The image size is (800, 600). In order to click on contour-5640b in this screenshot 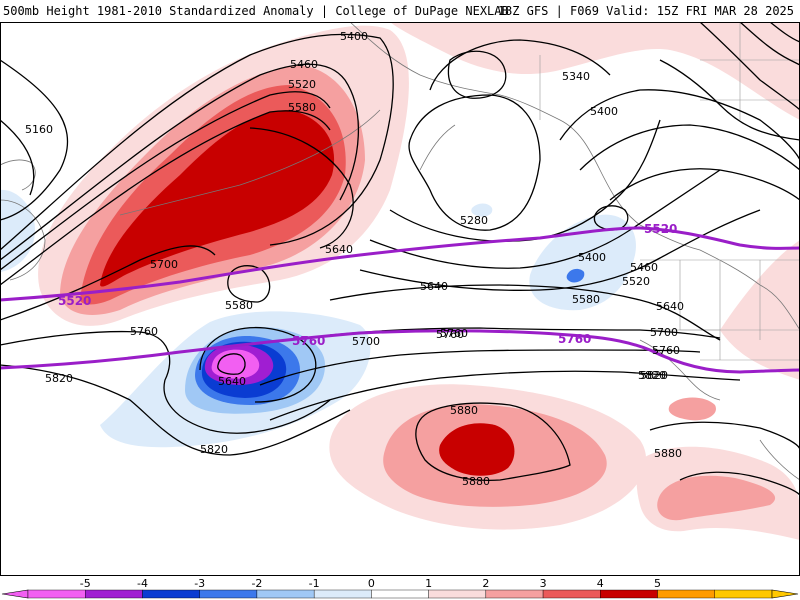, I will do `click(525, 312)`.